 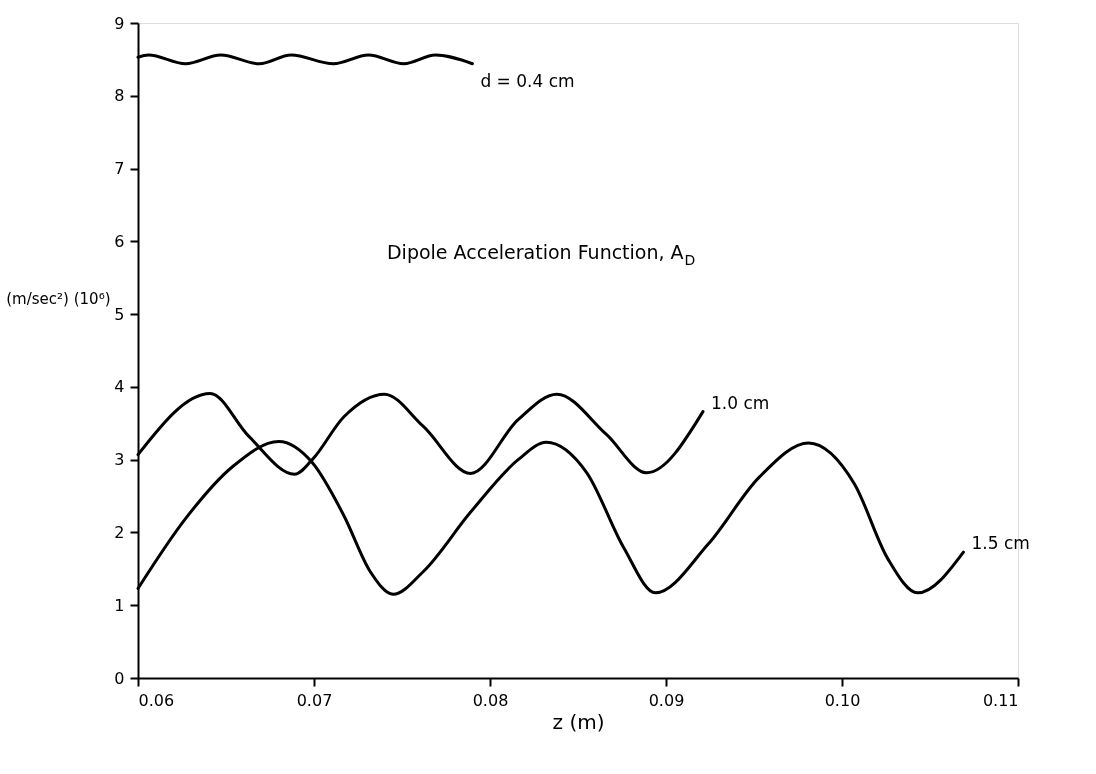 I want to click on y-tick-label: 1, so click(x=119, y=605).